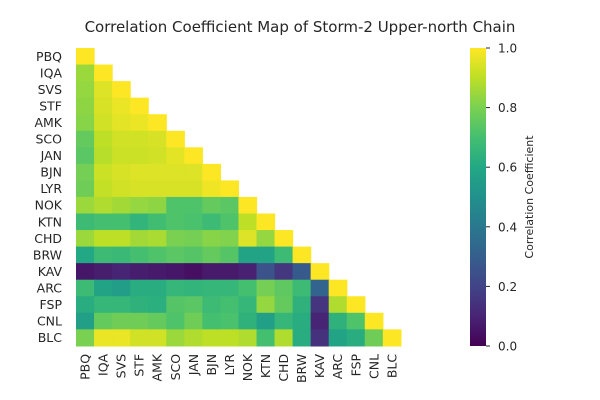 The image size is (600, 400). What do you see at coordinates (121, 189) in the screenshot?
I see `heatmap-cell-LYR-SVS` at bounding box center [121, 189].